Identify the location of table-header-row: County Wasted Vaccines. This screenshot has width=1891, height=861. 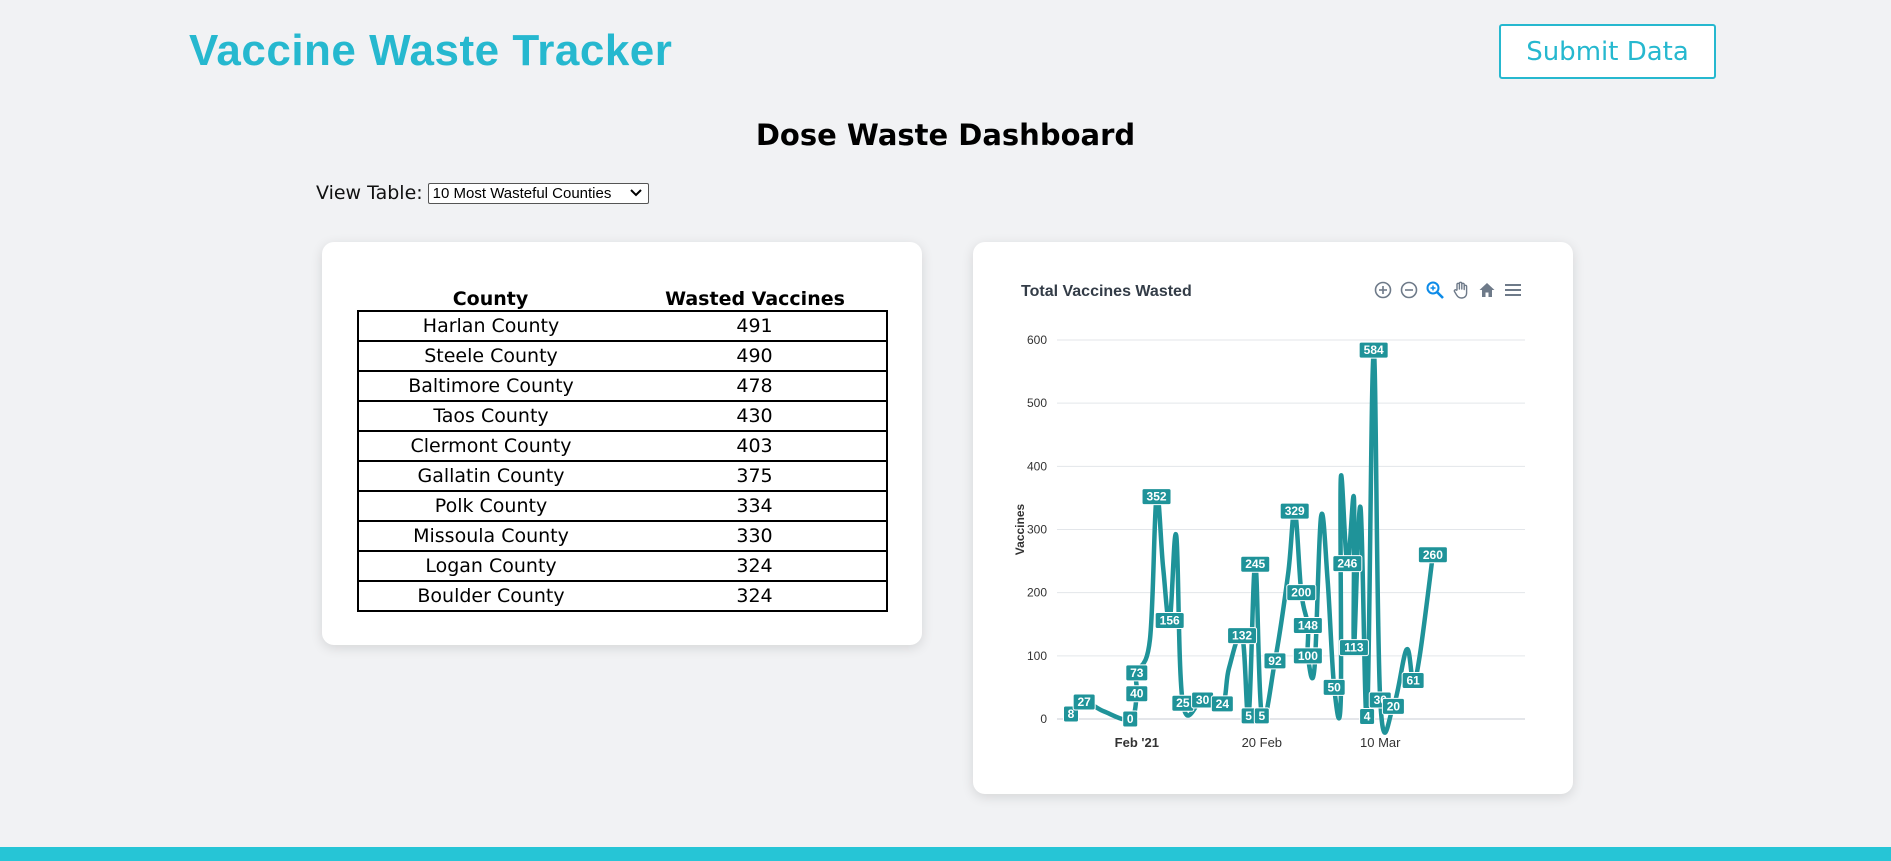
(622, 296).